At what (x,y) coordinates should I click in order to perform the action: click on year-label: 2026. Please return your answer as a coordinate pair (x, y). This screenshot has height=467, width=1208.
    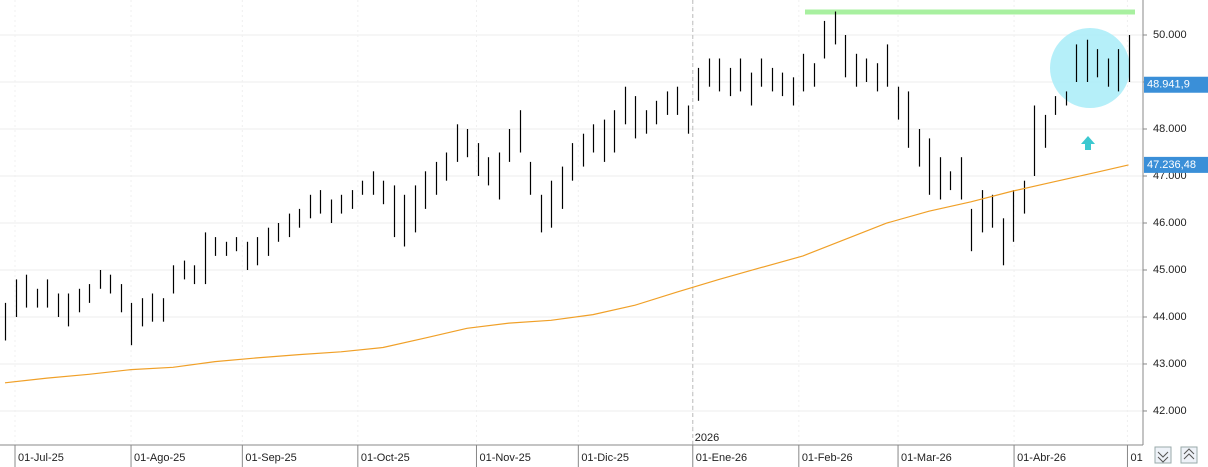
    Looking at the image, I should click on (707, 438).